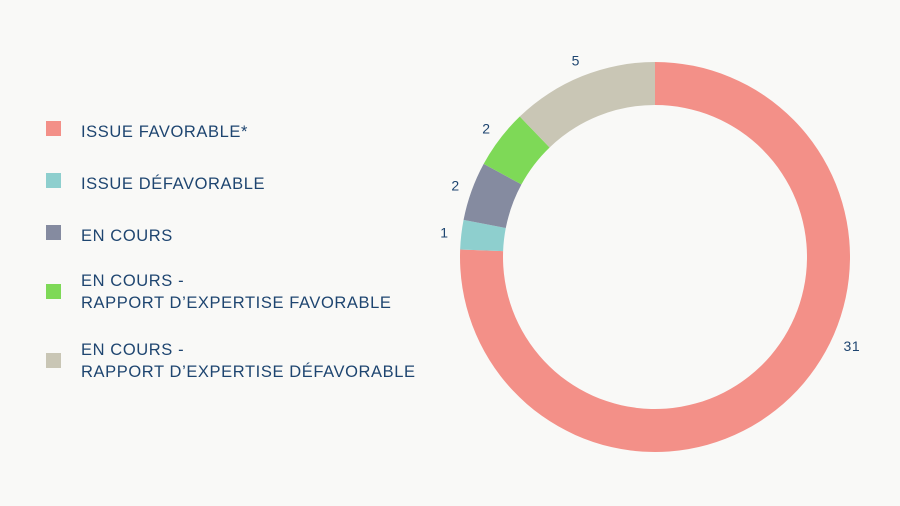 This screenshot has width=900, height=506. I want to click on legend-swatch-issue-favorable, so click(53, 128).